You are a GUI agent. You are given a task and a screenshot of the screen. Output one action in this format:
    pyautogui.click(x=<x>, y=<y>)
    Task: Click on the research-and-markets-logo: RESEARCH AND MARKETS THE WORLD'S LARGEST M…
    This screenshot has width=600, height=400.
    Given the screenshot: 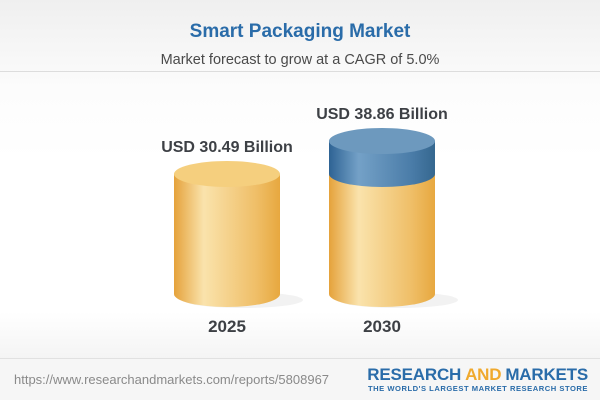 What is the action you would take?
    pyautogui.click(x=477, y=379)
    